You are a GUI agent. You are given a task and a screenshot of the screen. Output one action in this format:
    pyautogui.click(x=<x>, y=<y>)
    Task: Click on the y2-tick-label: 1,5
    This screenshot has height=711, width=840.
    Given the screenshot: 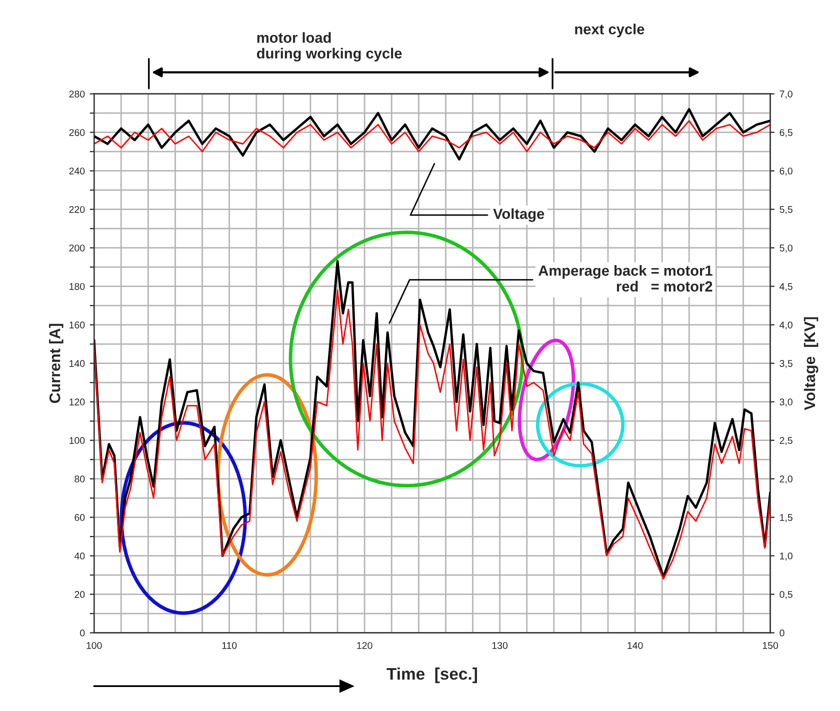 What is the action you would take?
    pyautogui.click(x=786, y=518)
    